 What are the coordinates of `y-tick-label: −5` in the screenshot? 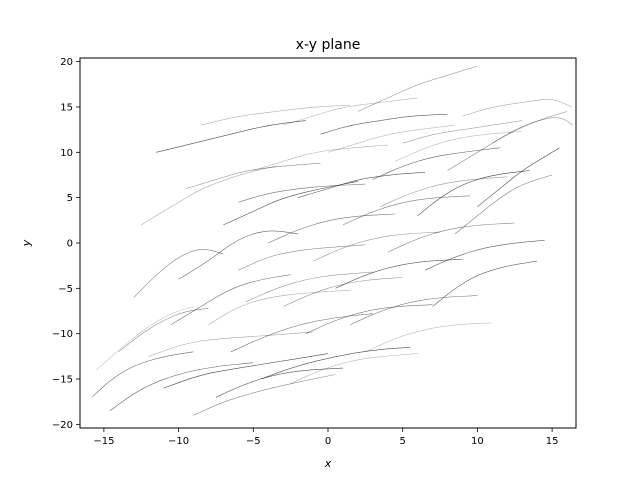 It's located at (65, 289).